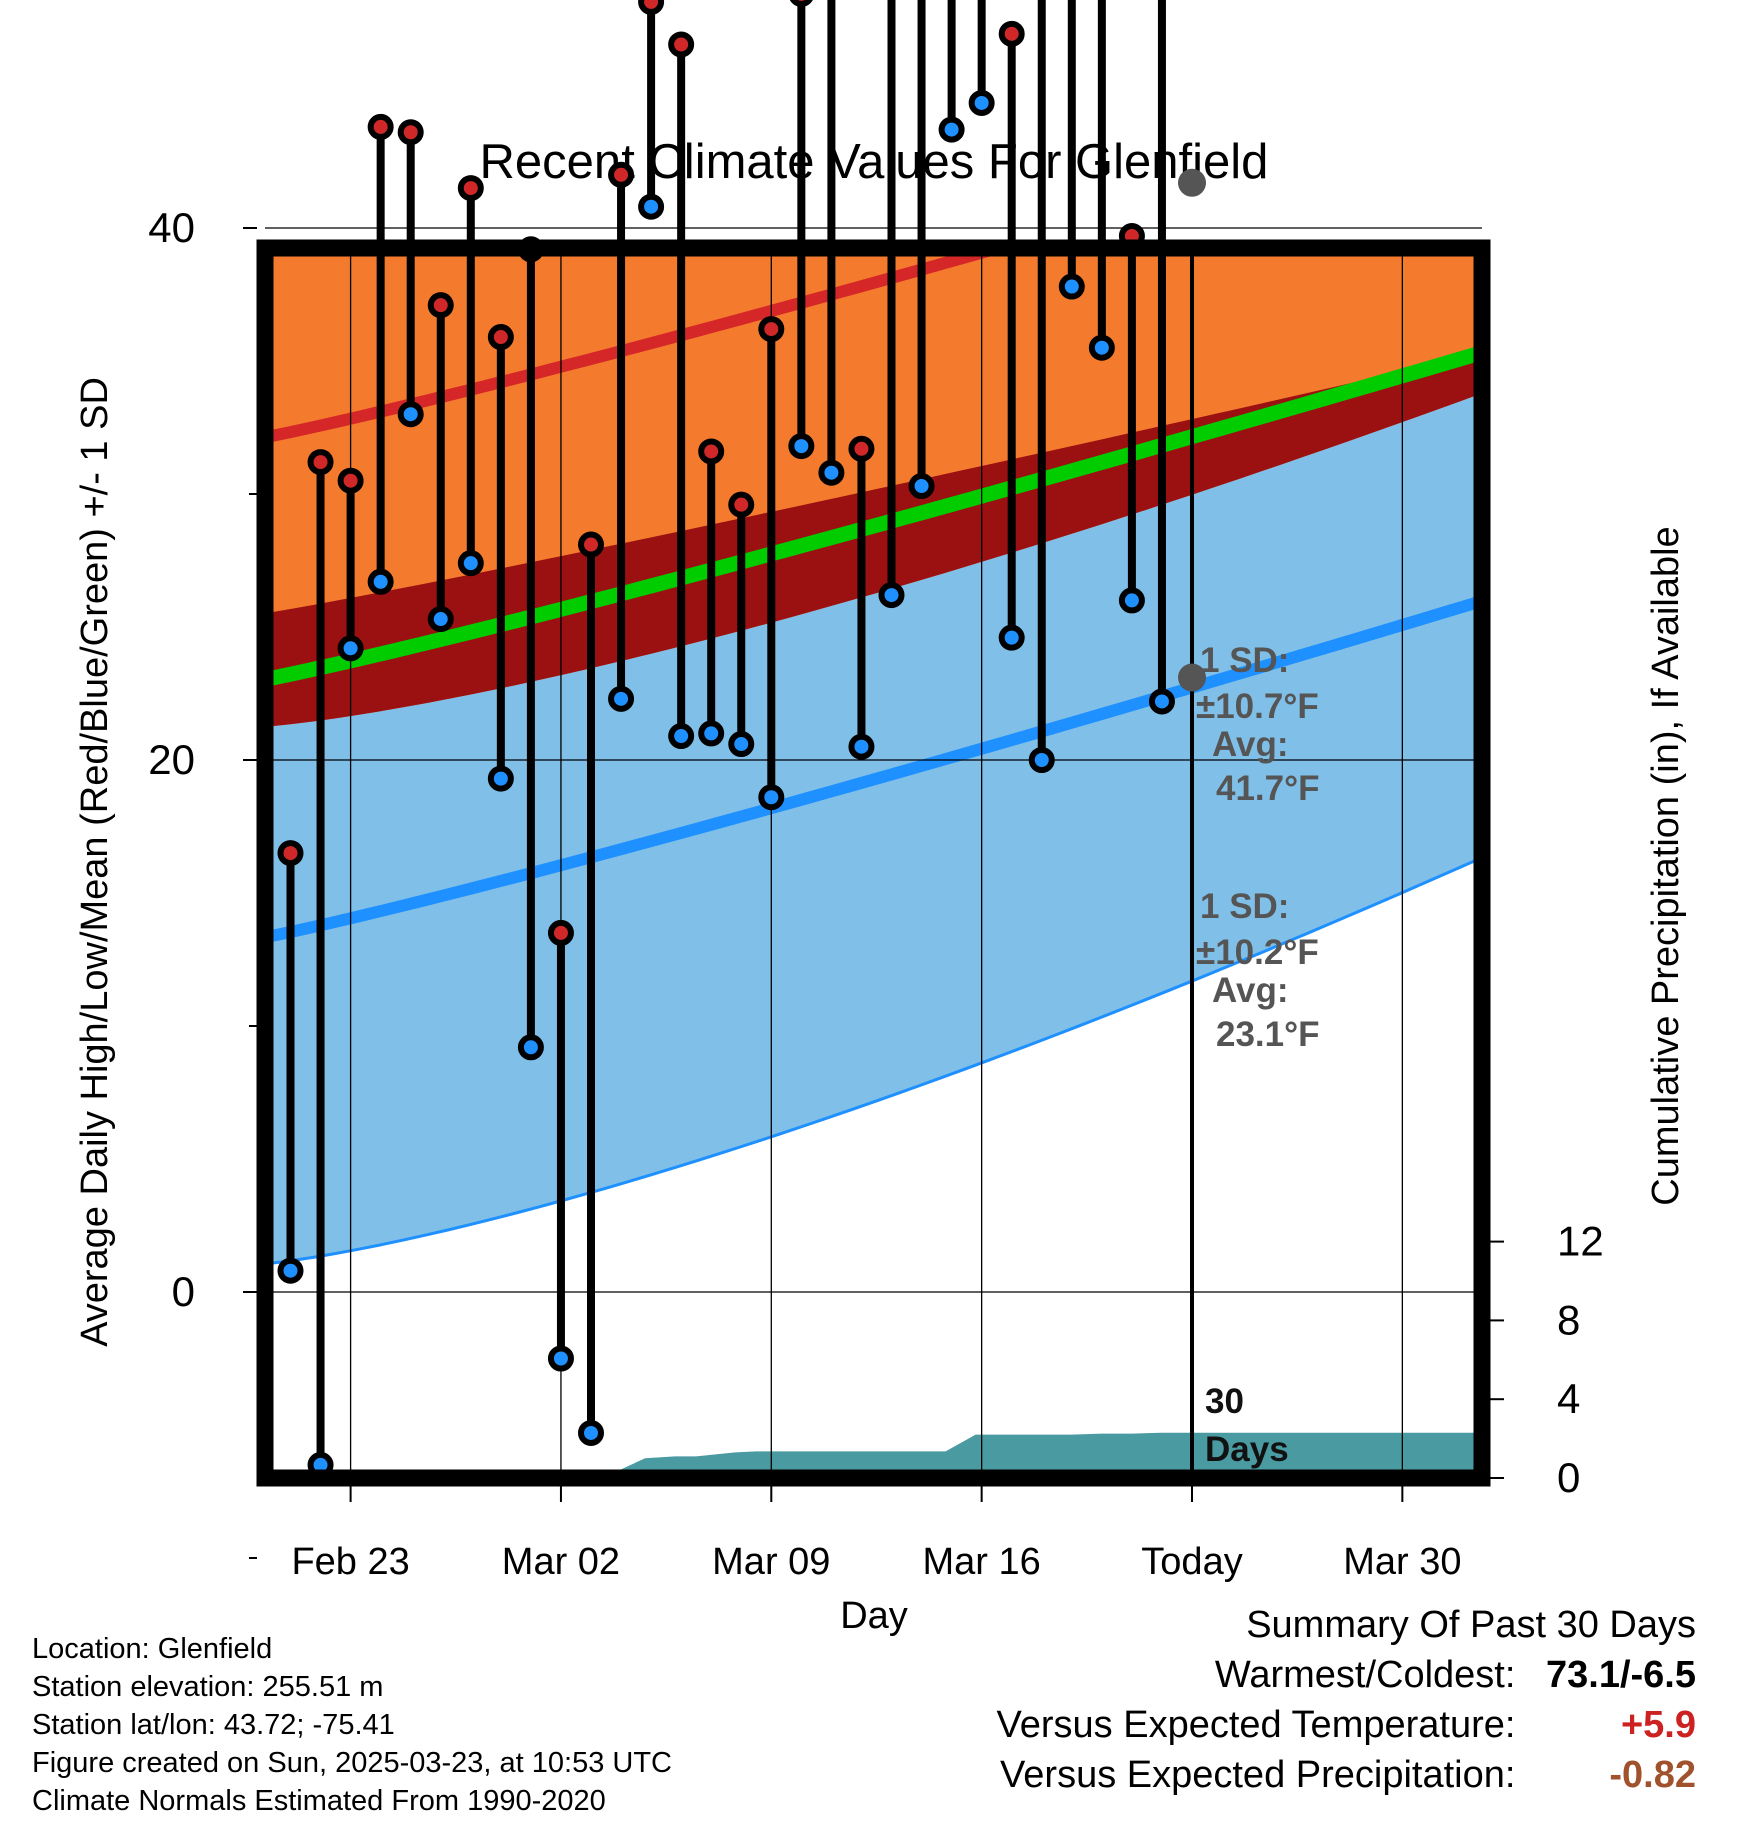 The height and width of the screenshot is (1828, 1748). What do you see at coordinates (1192, 182) in the screenshot?
I see `today-high-avg-marker` at bounding box center [1192, 182].